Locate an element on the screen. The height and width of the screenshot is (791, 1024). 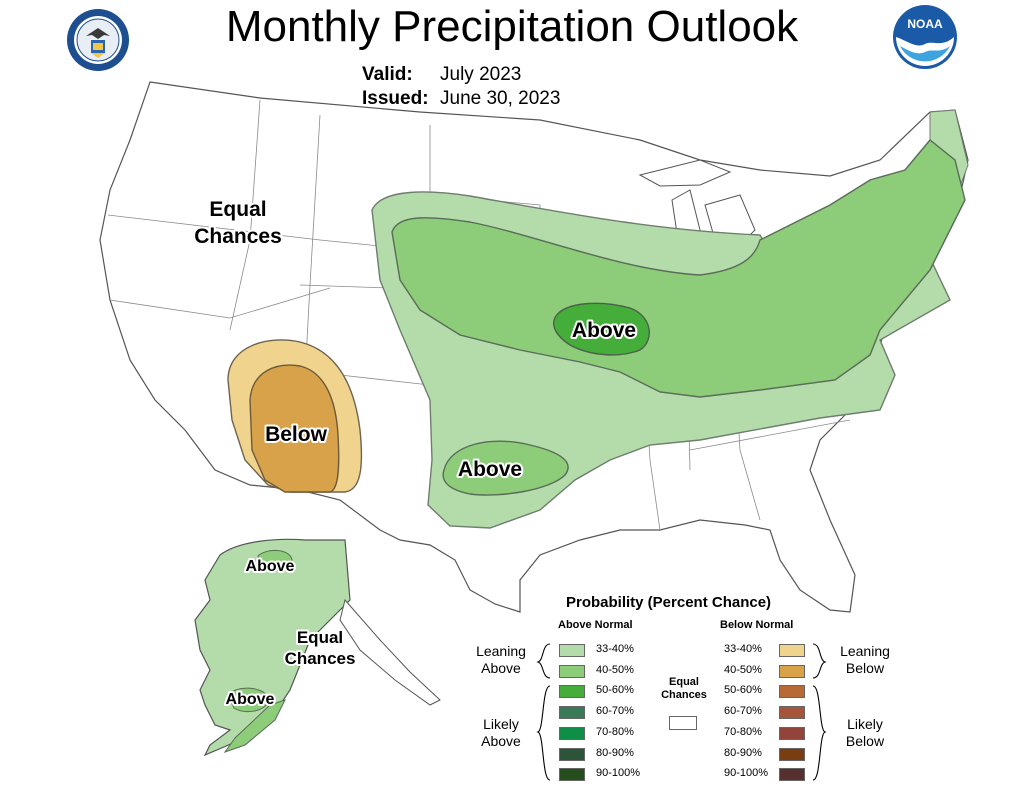
legend-leaning-above: Leaning Above is located at coordinates (501, 659).